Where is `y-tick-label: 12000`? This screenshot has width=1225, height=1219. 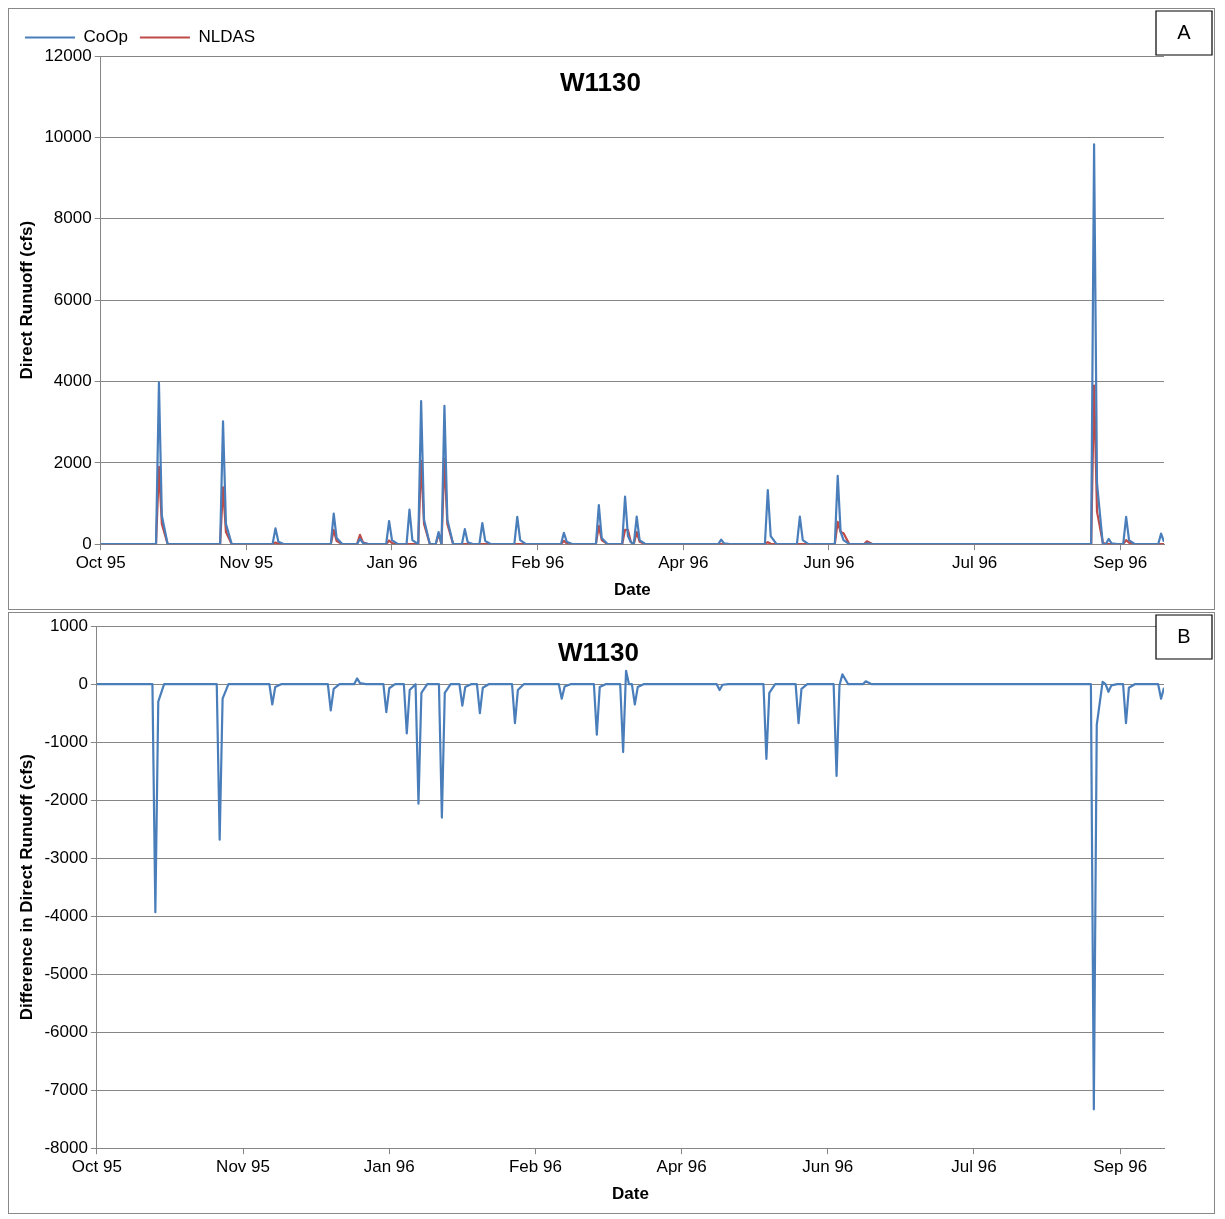 y-tick-label: 12000 is located at coordinates (68, 55).